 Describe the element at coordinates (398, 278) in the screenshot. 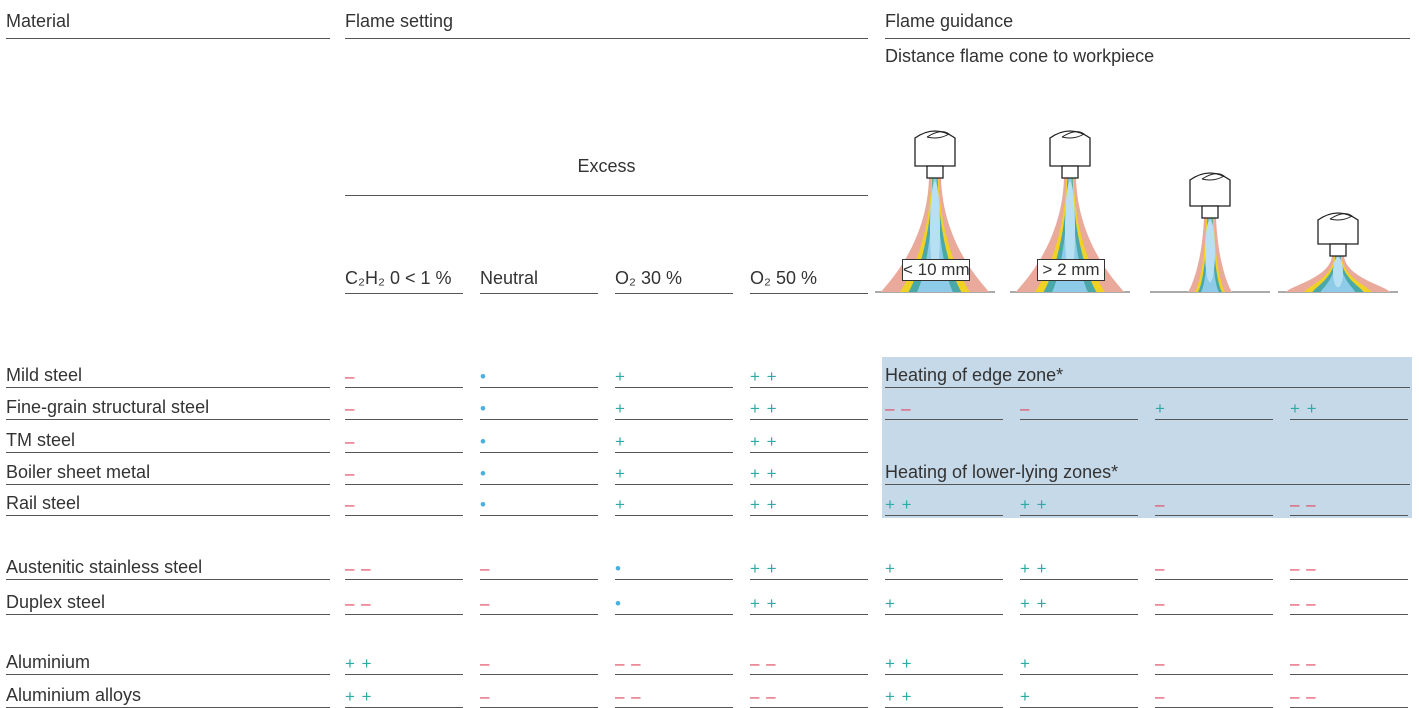

I see `column-header: C₂H₂ 0 < 1 %` at that location.